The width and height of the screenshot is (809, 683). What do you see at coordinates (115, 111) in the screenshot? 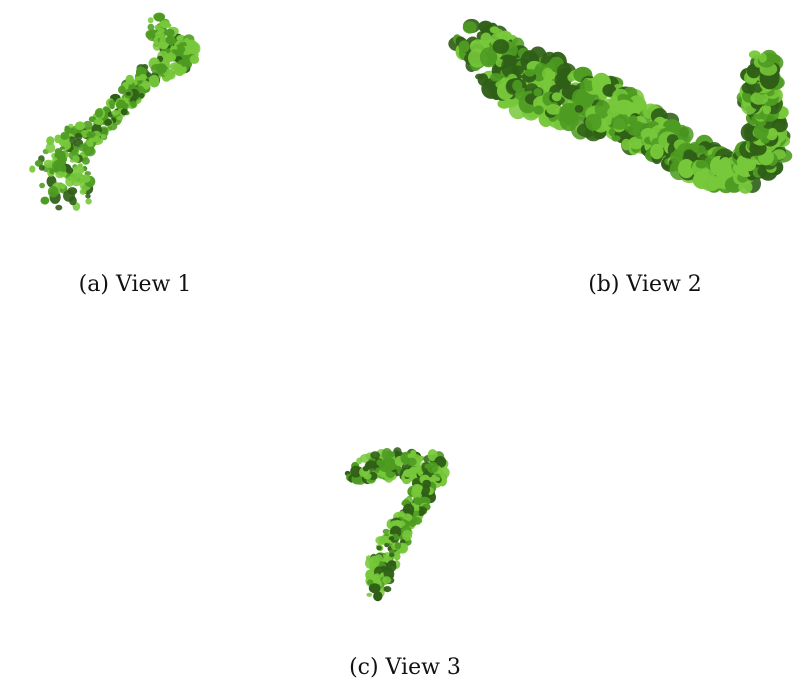
I see `density-map-view-1-graphic` at bounding box center [115, 111].